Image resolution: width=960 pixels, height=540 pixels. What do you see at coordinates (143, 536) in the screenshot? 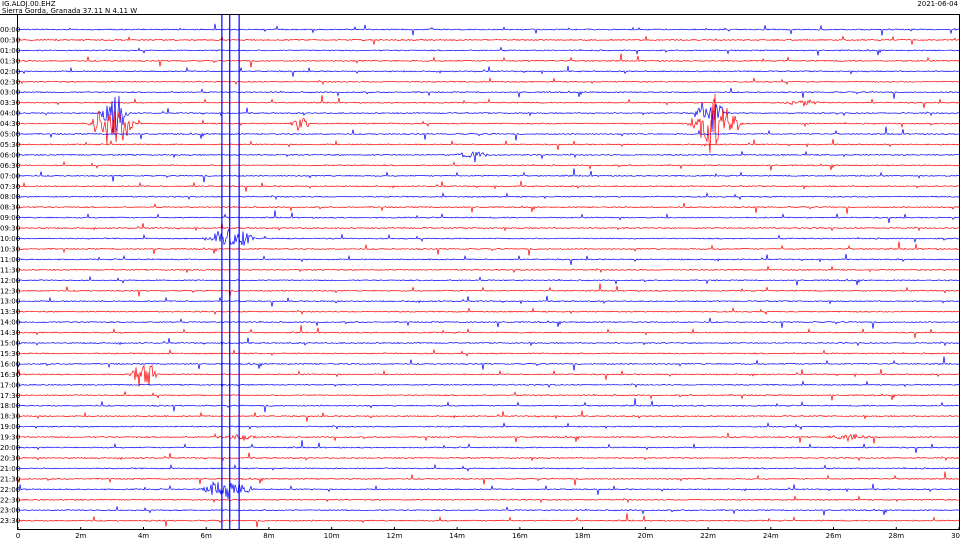
I see `x-tick-label-2: 4m` at bounding box center [143, 536].